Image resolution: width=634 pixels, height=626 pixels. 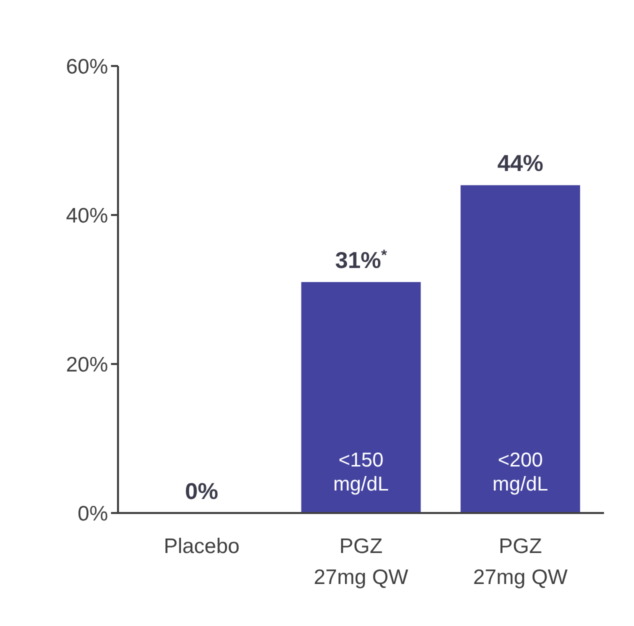 What do you see at coordinates (87, 66) in the screenshot?
I see `y-tick-label: 60%` at bounding box center [87, 66].